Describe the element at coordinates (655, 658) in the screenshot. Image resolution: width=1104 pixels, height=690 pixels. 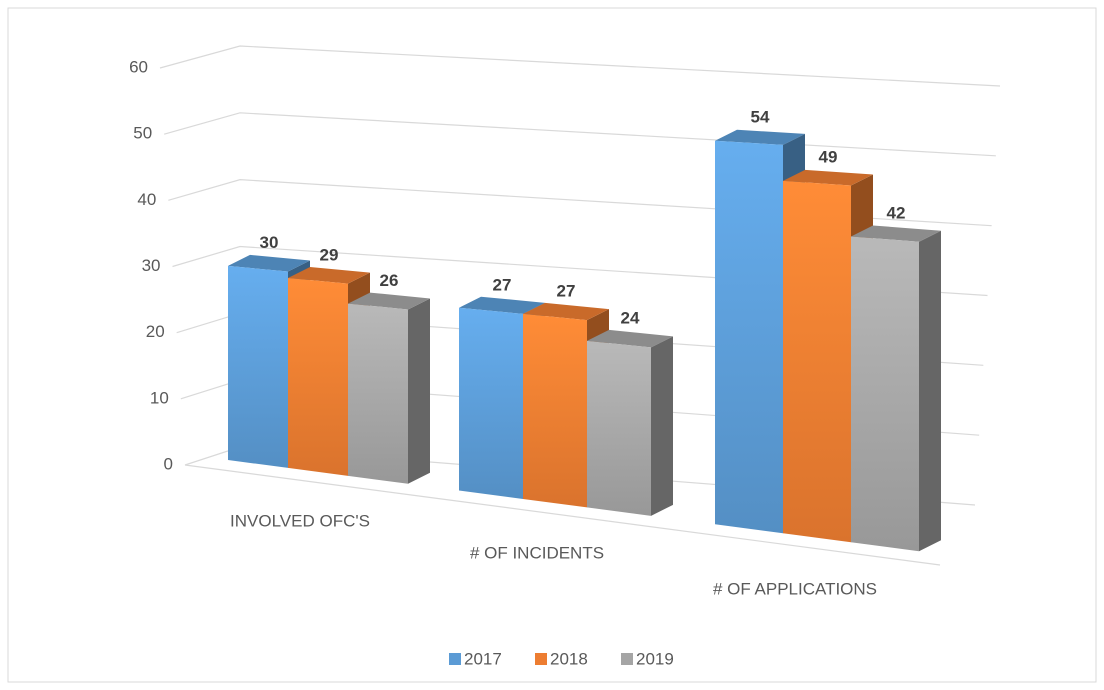
I see `legend-label: 2019` at that location.